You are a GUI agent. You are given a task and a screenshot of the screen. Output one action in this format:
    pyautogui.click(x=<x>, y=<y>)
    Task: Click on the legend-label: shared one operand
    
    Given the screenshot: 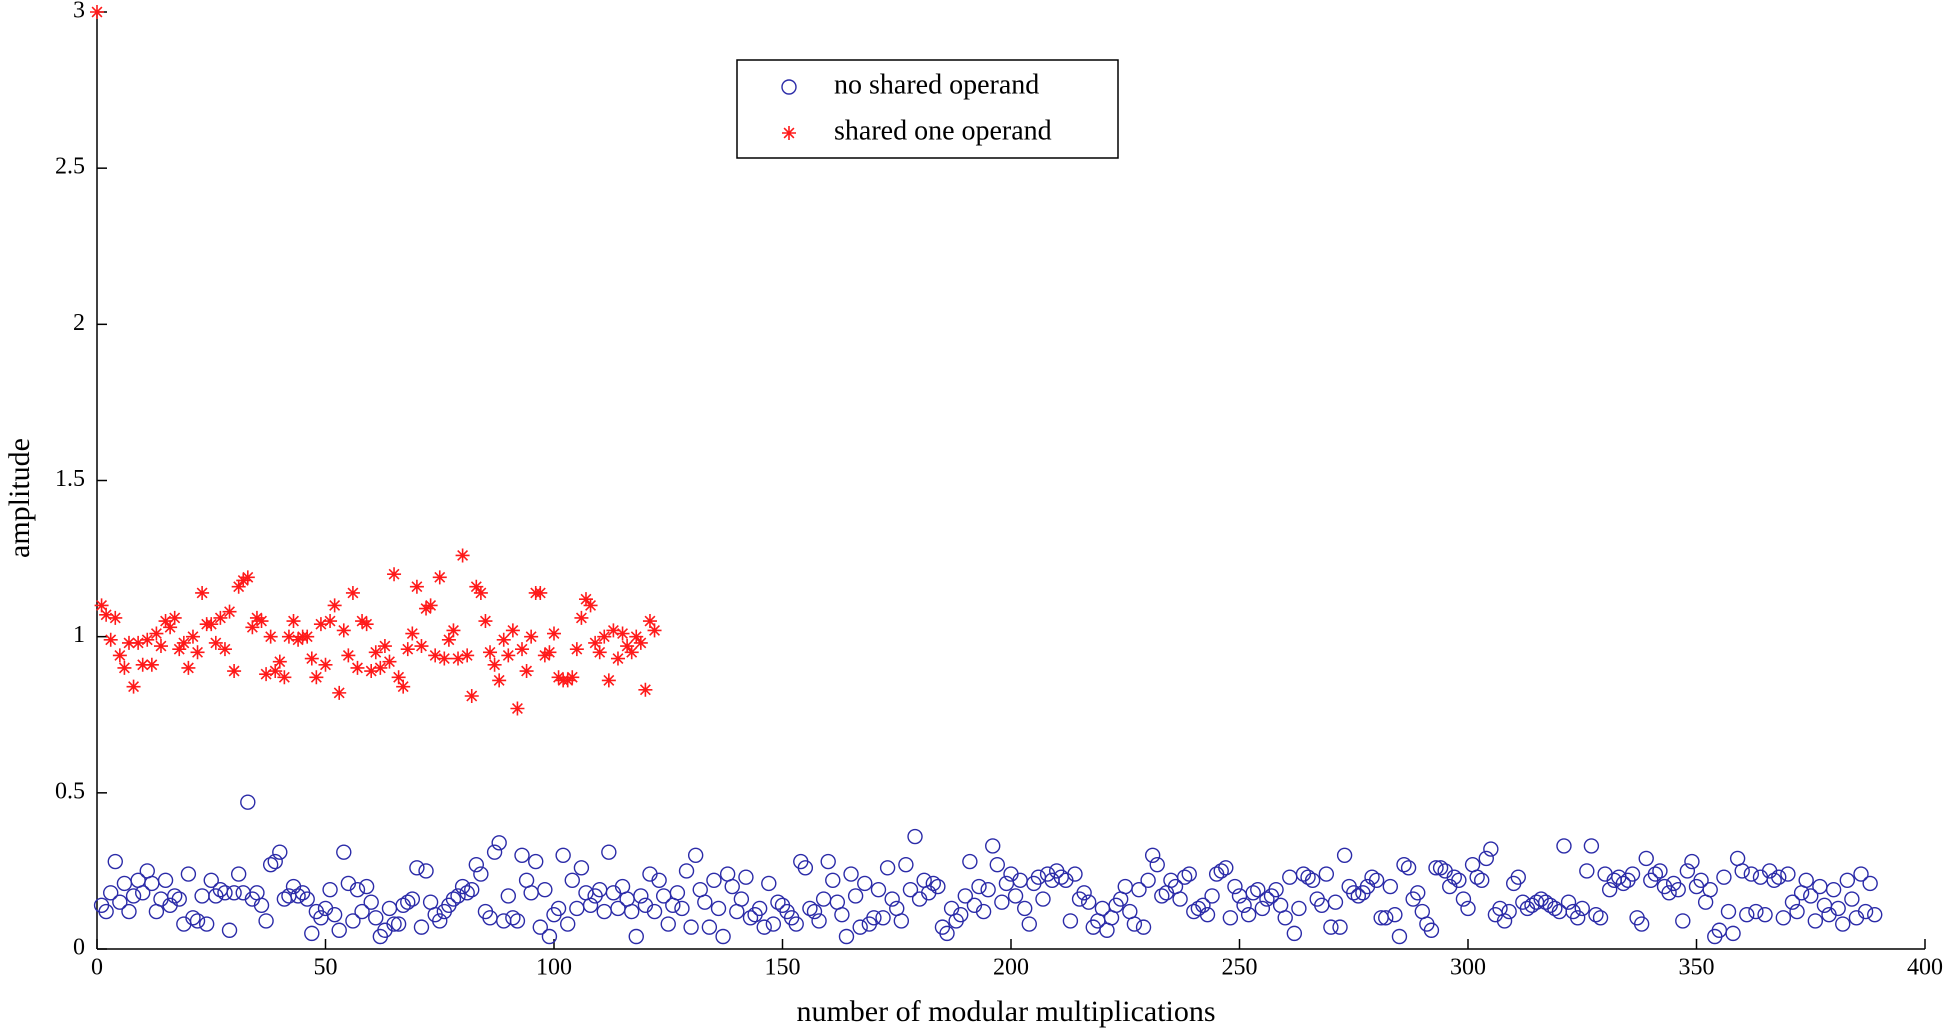 What is the action you would take?
    pyautogui.click(x=943, y=130)
    